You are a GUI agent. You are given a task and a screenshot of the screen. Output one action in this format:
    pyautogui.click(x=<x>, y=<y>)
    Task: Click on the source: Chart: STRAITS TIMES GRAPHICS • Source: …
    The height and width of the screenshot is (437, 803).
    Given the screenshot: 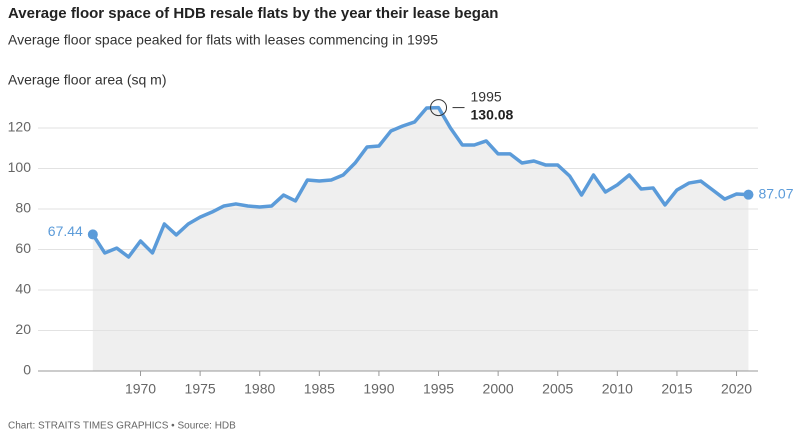 What is the action you would take?
    pyautogui.click(x=122, y=426)
    